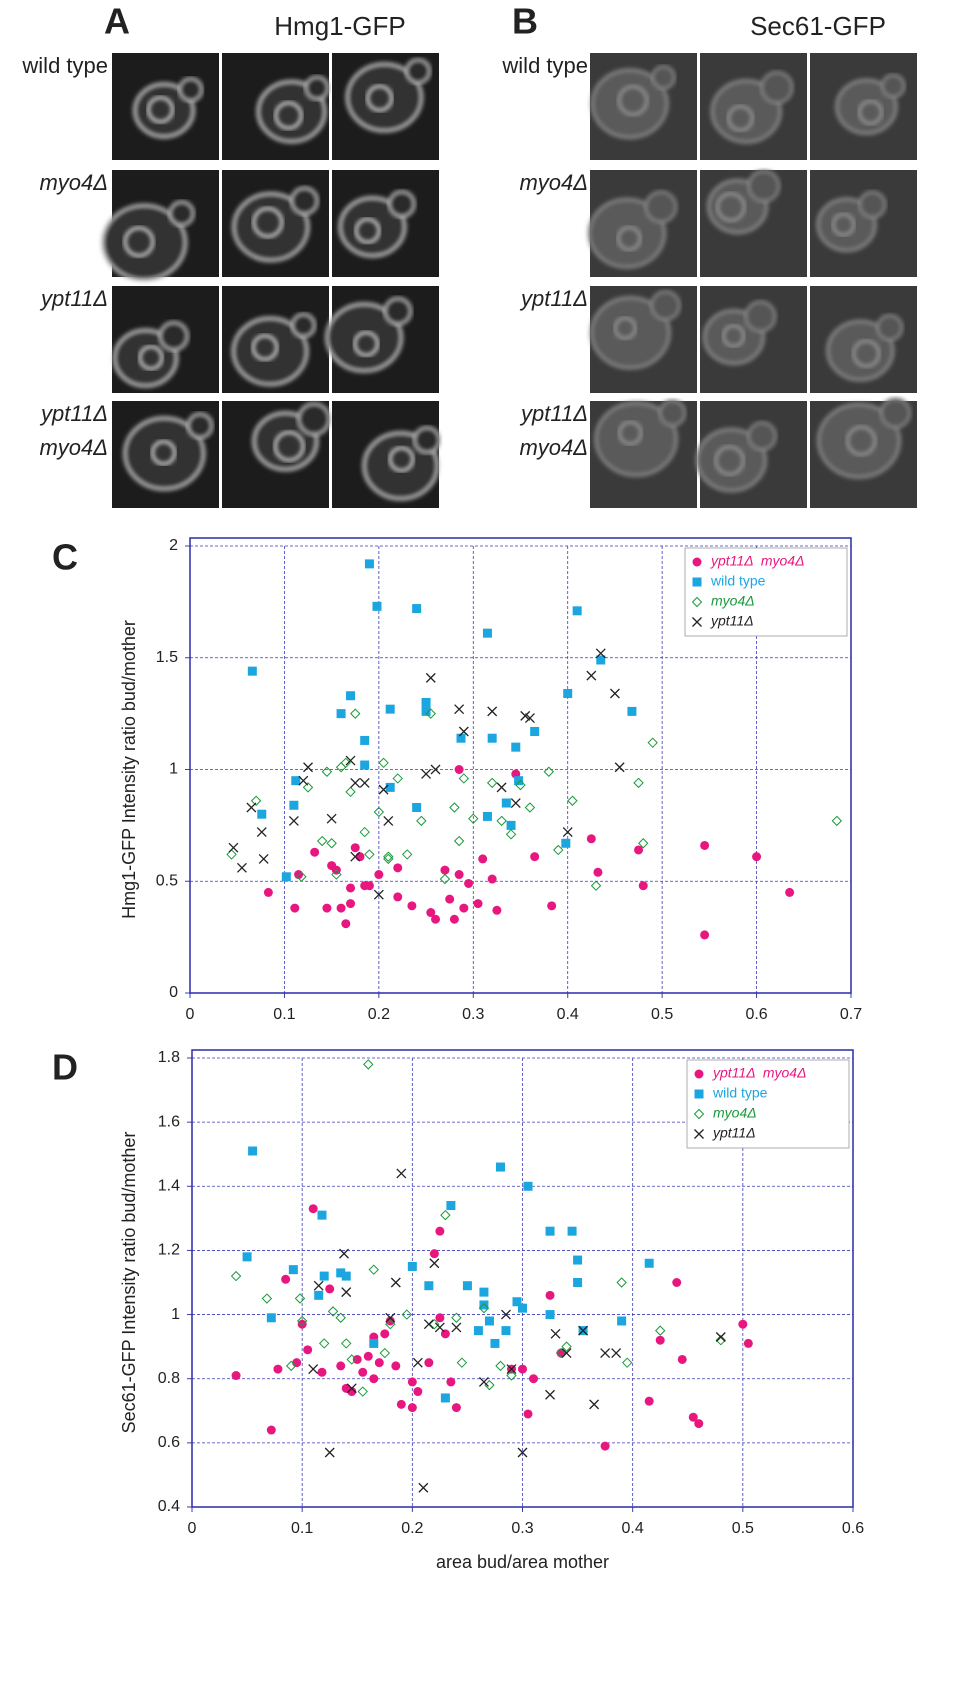 Image resolution: width=976 pixels, height=1683 pixels. I want to click on y-tick-label: 1.5, so click(167, 657).